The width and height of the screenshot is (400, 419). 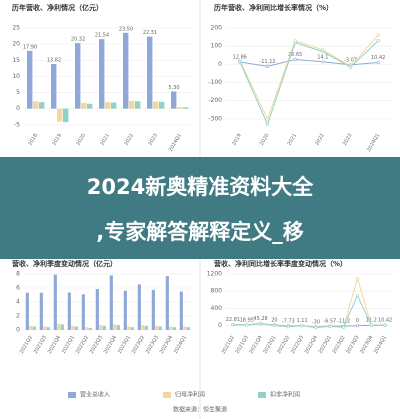 What do you see at coordinates (199, 232) in the screenshot?
I see `banner-line: ,专家解答解释定义_移` at bounding box center [199, 232].